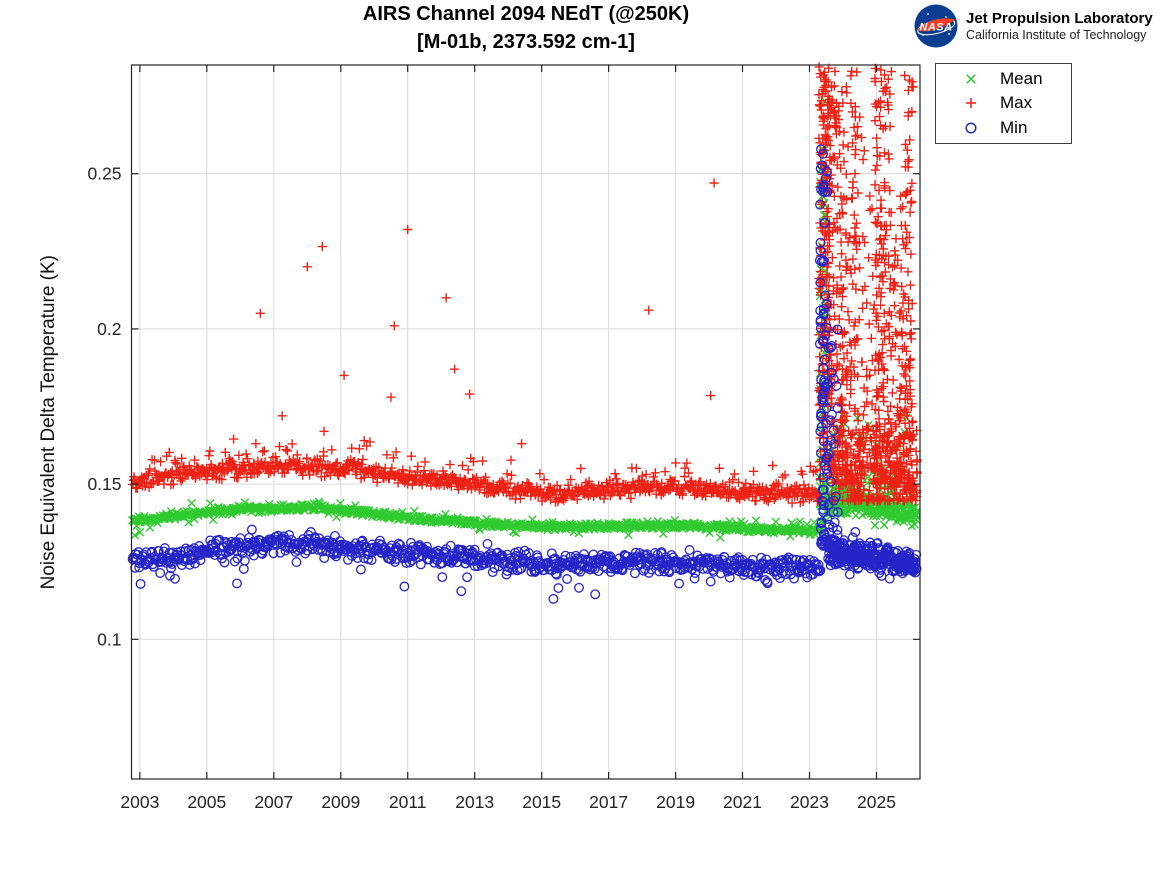 The width and height of the screenshot is (1167, 875). Describe the element at coordinates (742, 802) in the screenshot. I see `x-tick-label: 2021` at that location.